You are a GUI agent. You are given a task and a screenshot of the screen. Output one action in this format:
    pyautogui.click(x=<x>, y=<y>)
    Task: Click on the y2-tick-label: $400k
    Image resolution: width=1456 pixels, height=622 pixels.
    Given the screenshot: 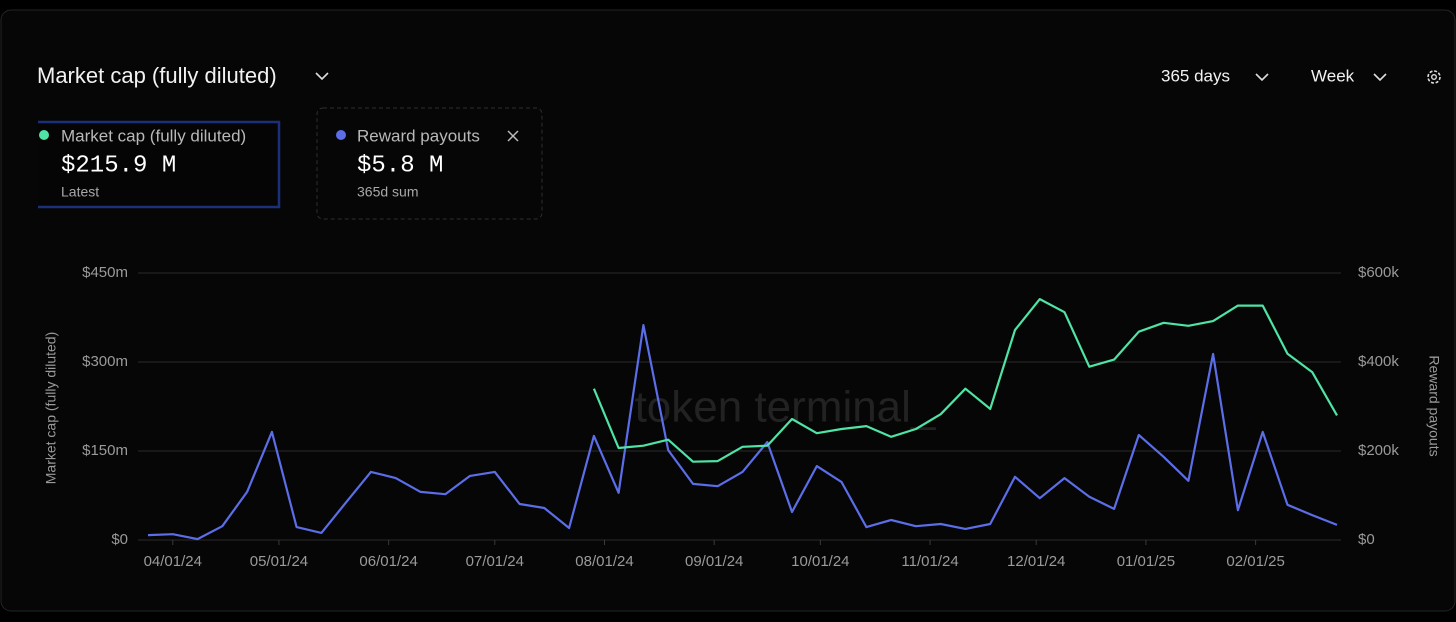 What is the action you would take?
    pyautogui.click(x=1378, y=361)
    